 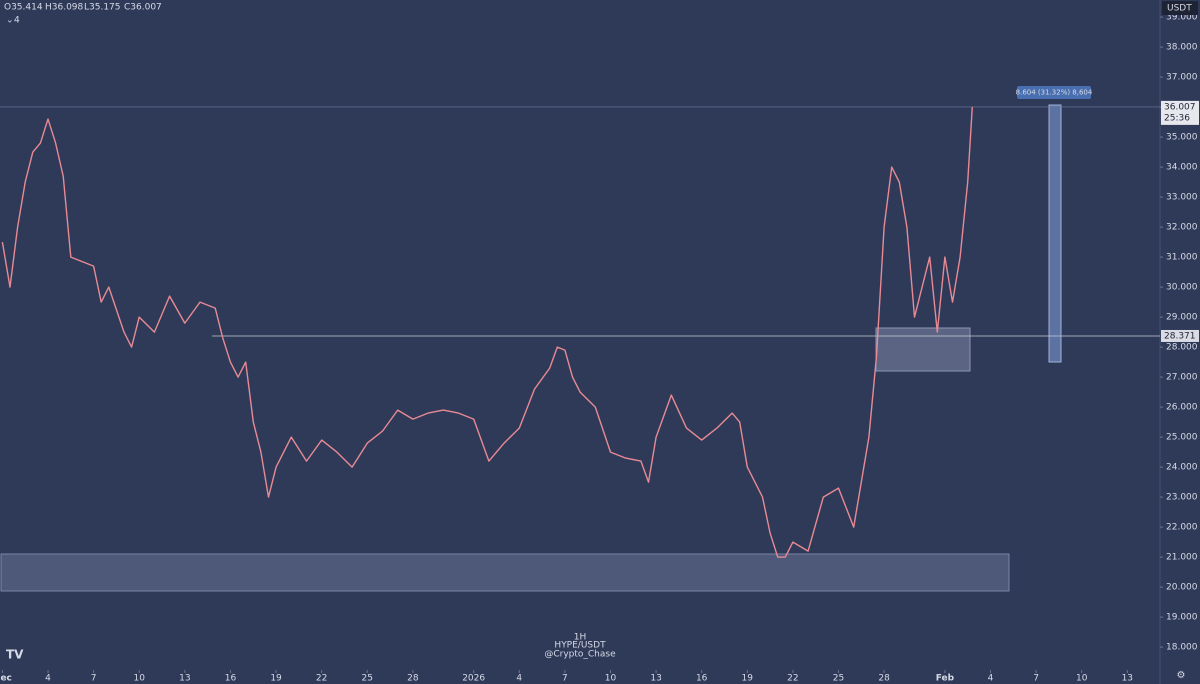 What do you see at coordinates (1182, 438) in the screenshot?
I see `y-tick-label: 25.000` at bounding box center [1182, 438].